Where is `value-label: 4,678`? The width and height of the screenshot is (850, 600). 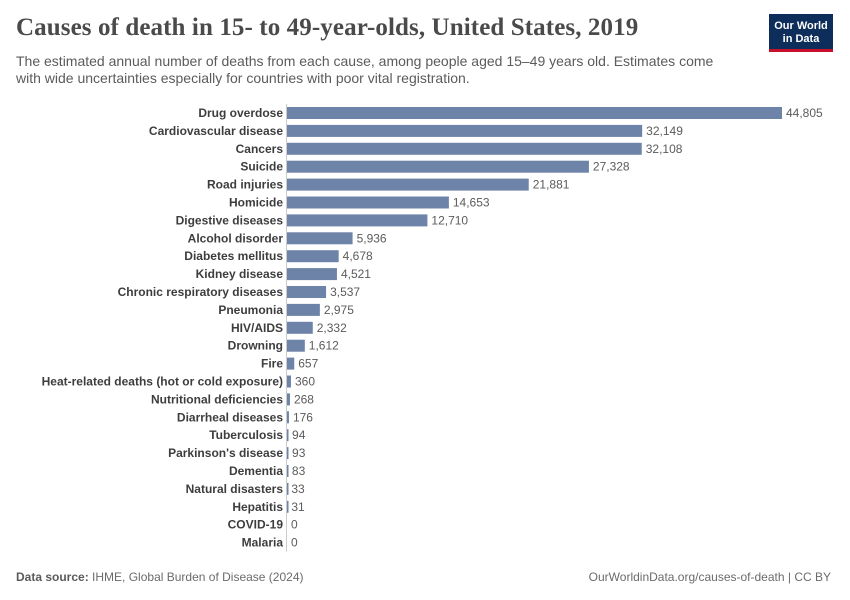 value-label: 4,678 is located at coordinates (358, 256).